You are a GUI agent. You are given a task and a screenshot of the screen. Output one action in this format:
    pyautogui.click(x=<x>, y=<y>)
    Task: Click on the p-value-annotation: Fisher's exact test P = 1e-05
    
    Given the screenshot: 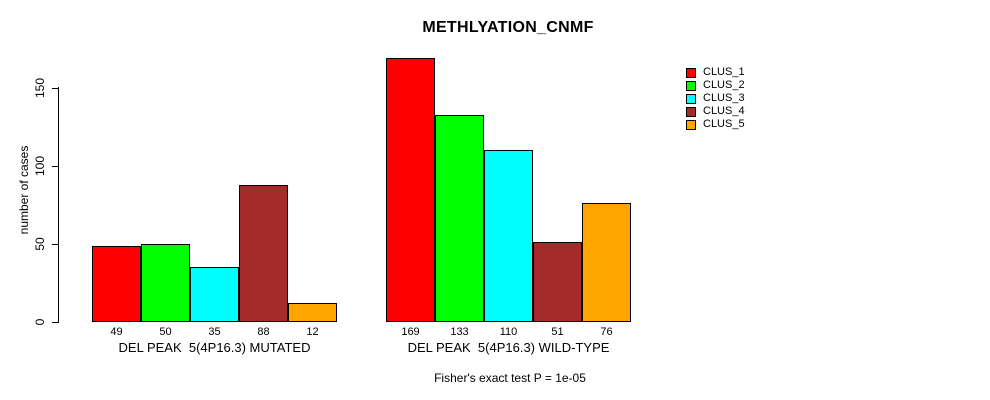 What is the action you would take?
    pyautogui.click(x=510, y=378)
    